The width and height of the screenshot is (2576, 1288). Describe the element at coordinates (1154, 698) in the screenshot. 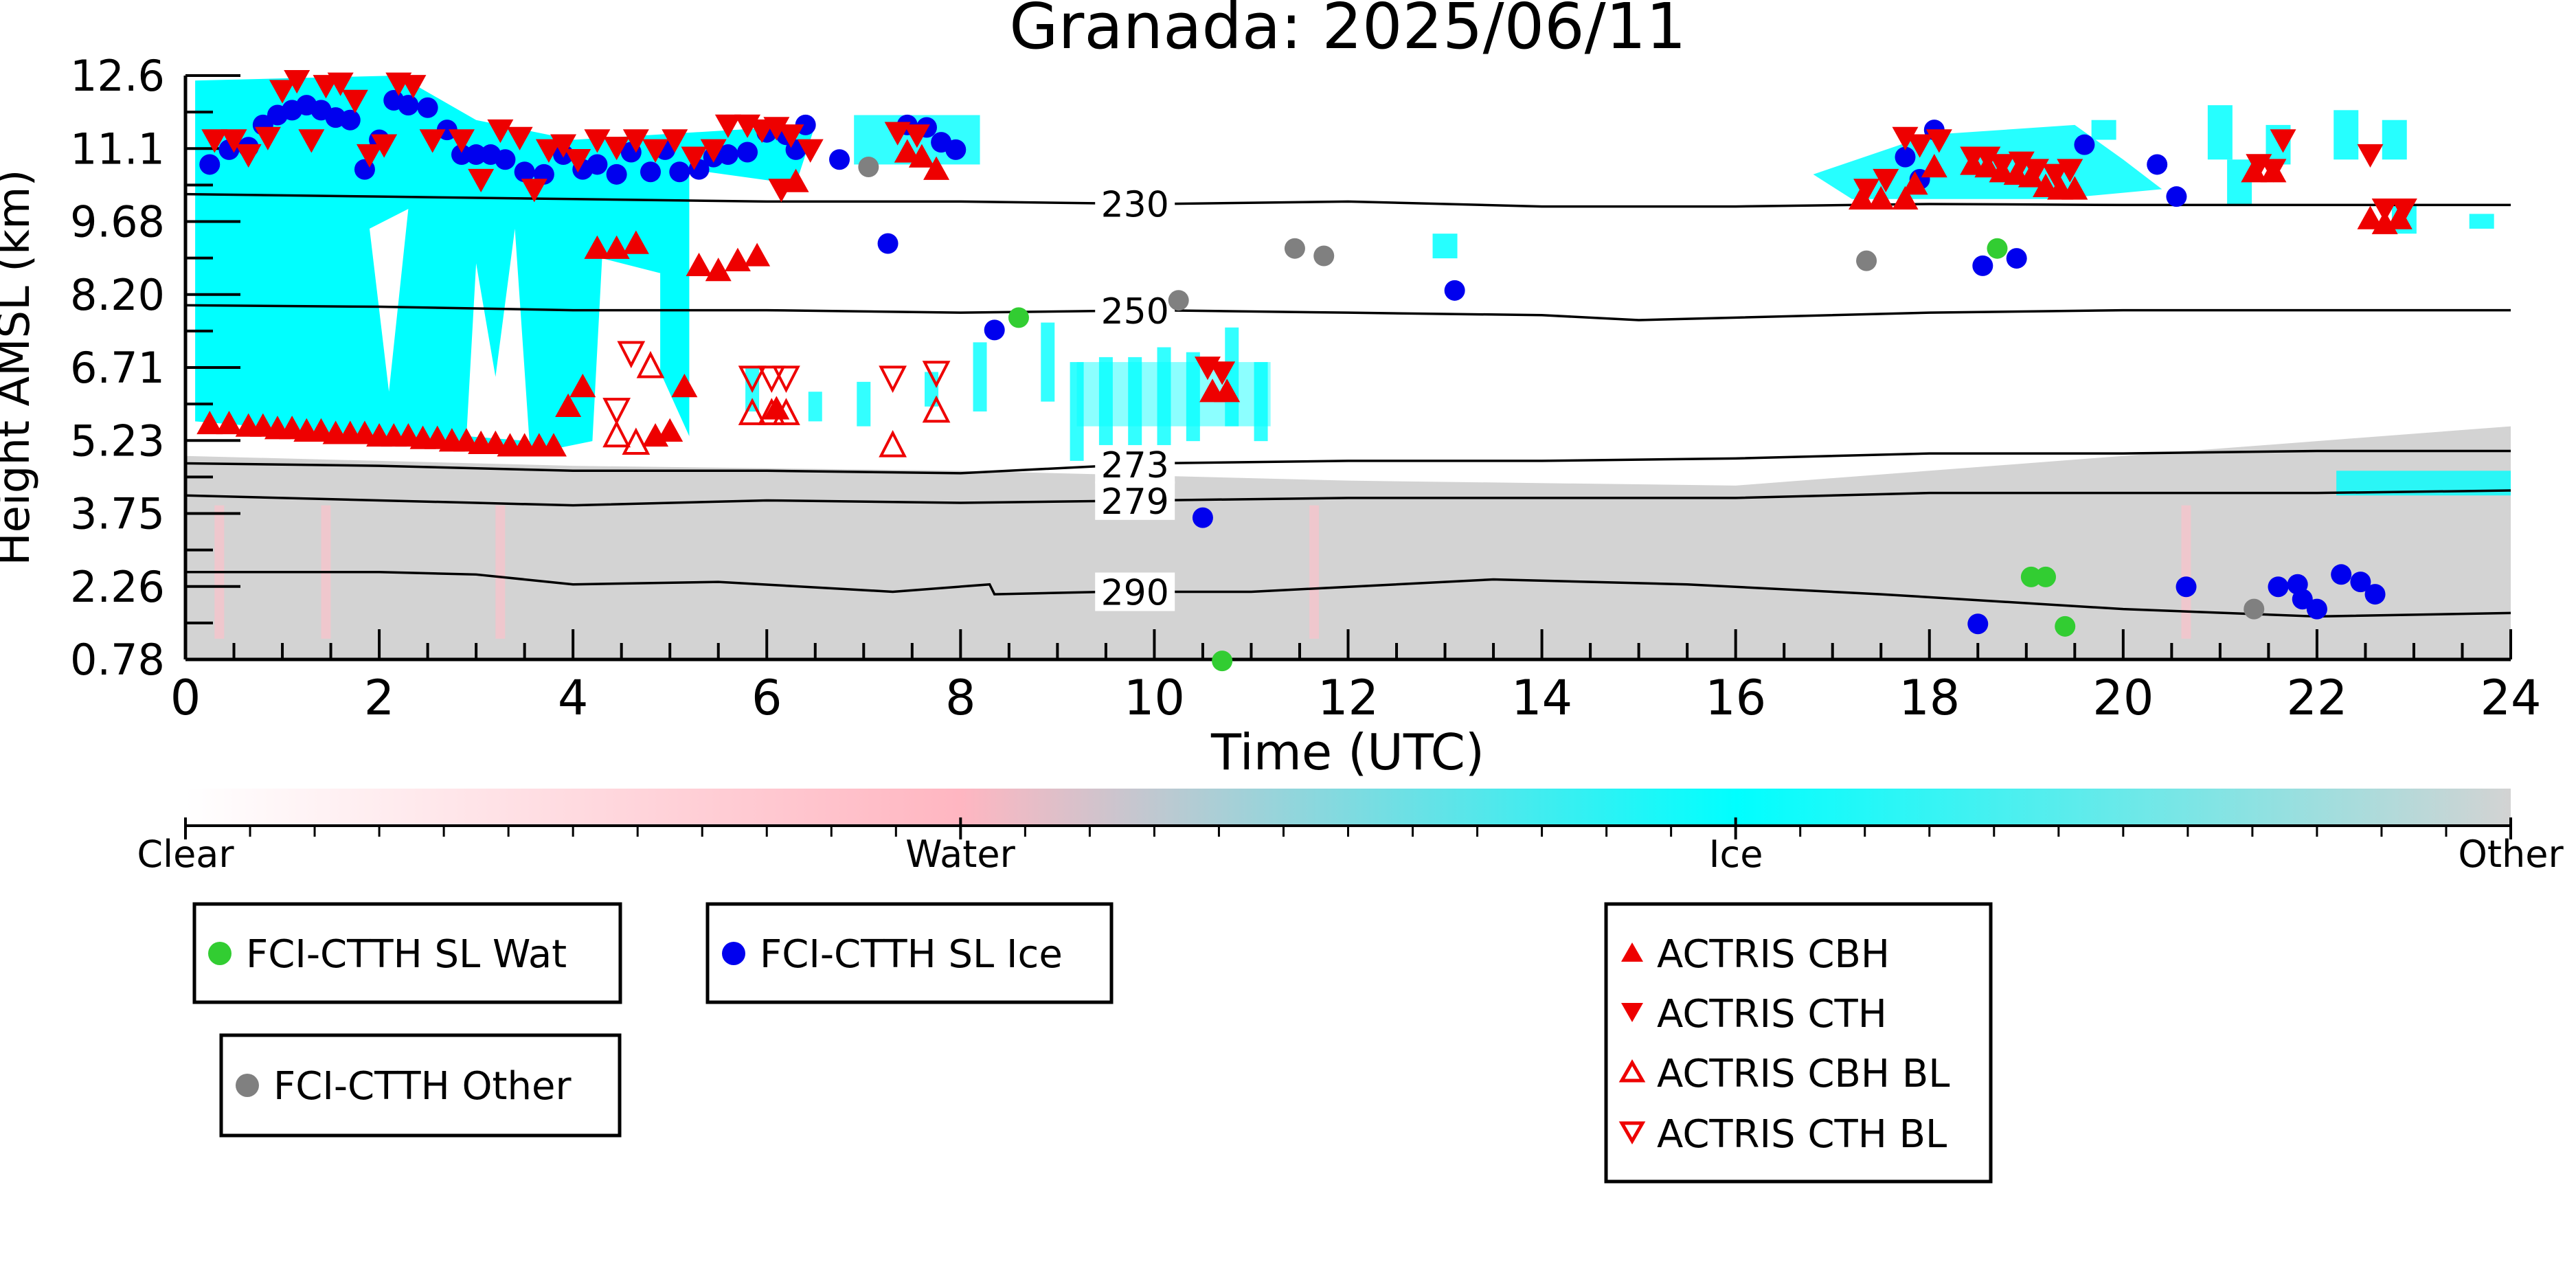

I see `x-tick-label: 10` at that location.